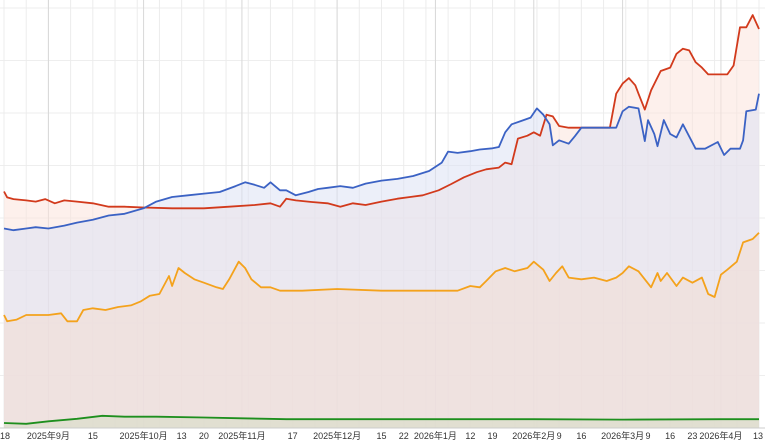 This screenshot has width=765, height=442. What do you see at coordinates (692, 436) in the screenshot?
I see `x-tick-label: 23` at bounding box center [692, 436].